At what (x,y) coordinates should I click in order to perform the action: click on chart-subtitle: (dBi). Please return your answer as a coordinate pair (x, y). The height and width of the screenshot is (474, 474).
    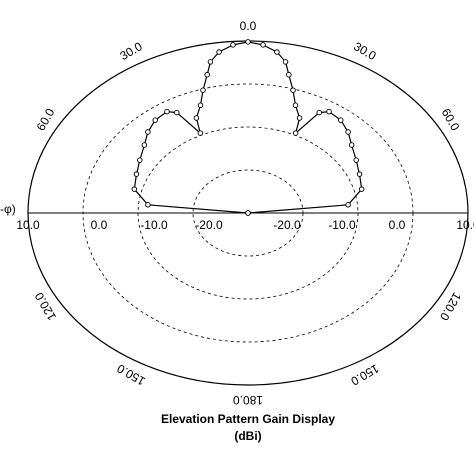
    Looking at the image, I should click on (247, 436).